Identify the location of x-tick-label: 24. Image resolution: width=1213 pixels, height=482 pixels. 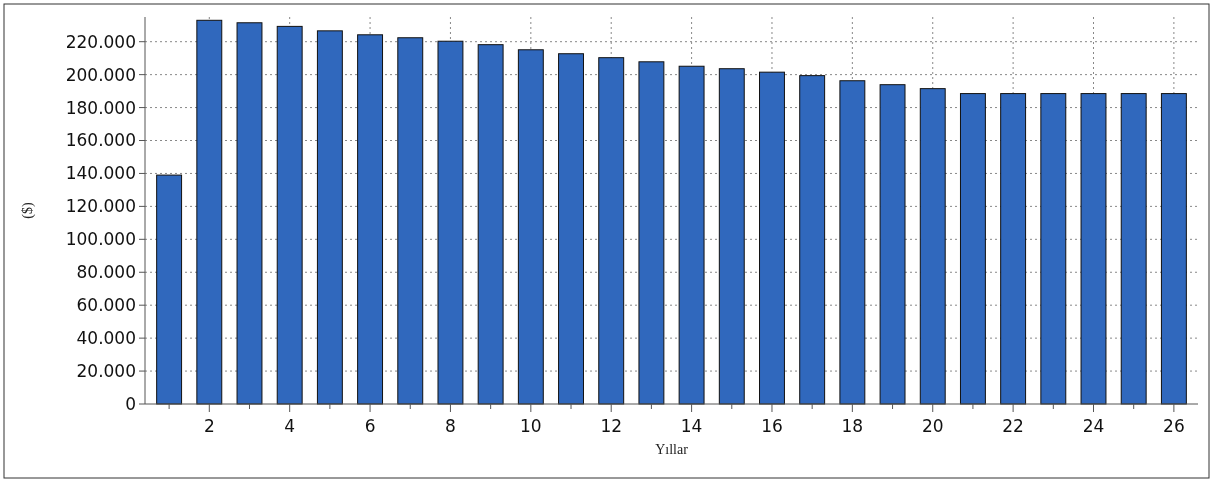
(1093, 426).